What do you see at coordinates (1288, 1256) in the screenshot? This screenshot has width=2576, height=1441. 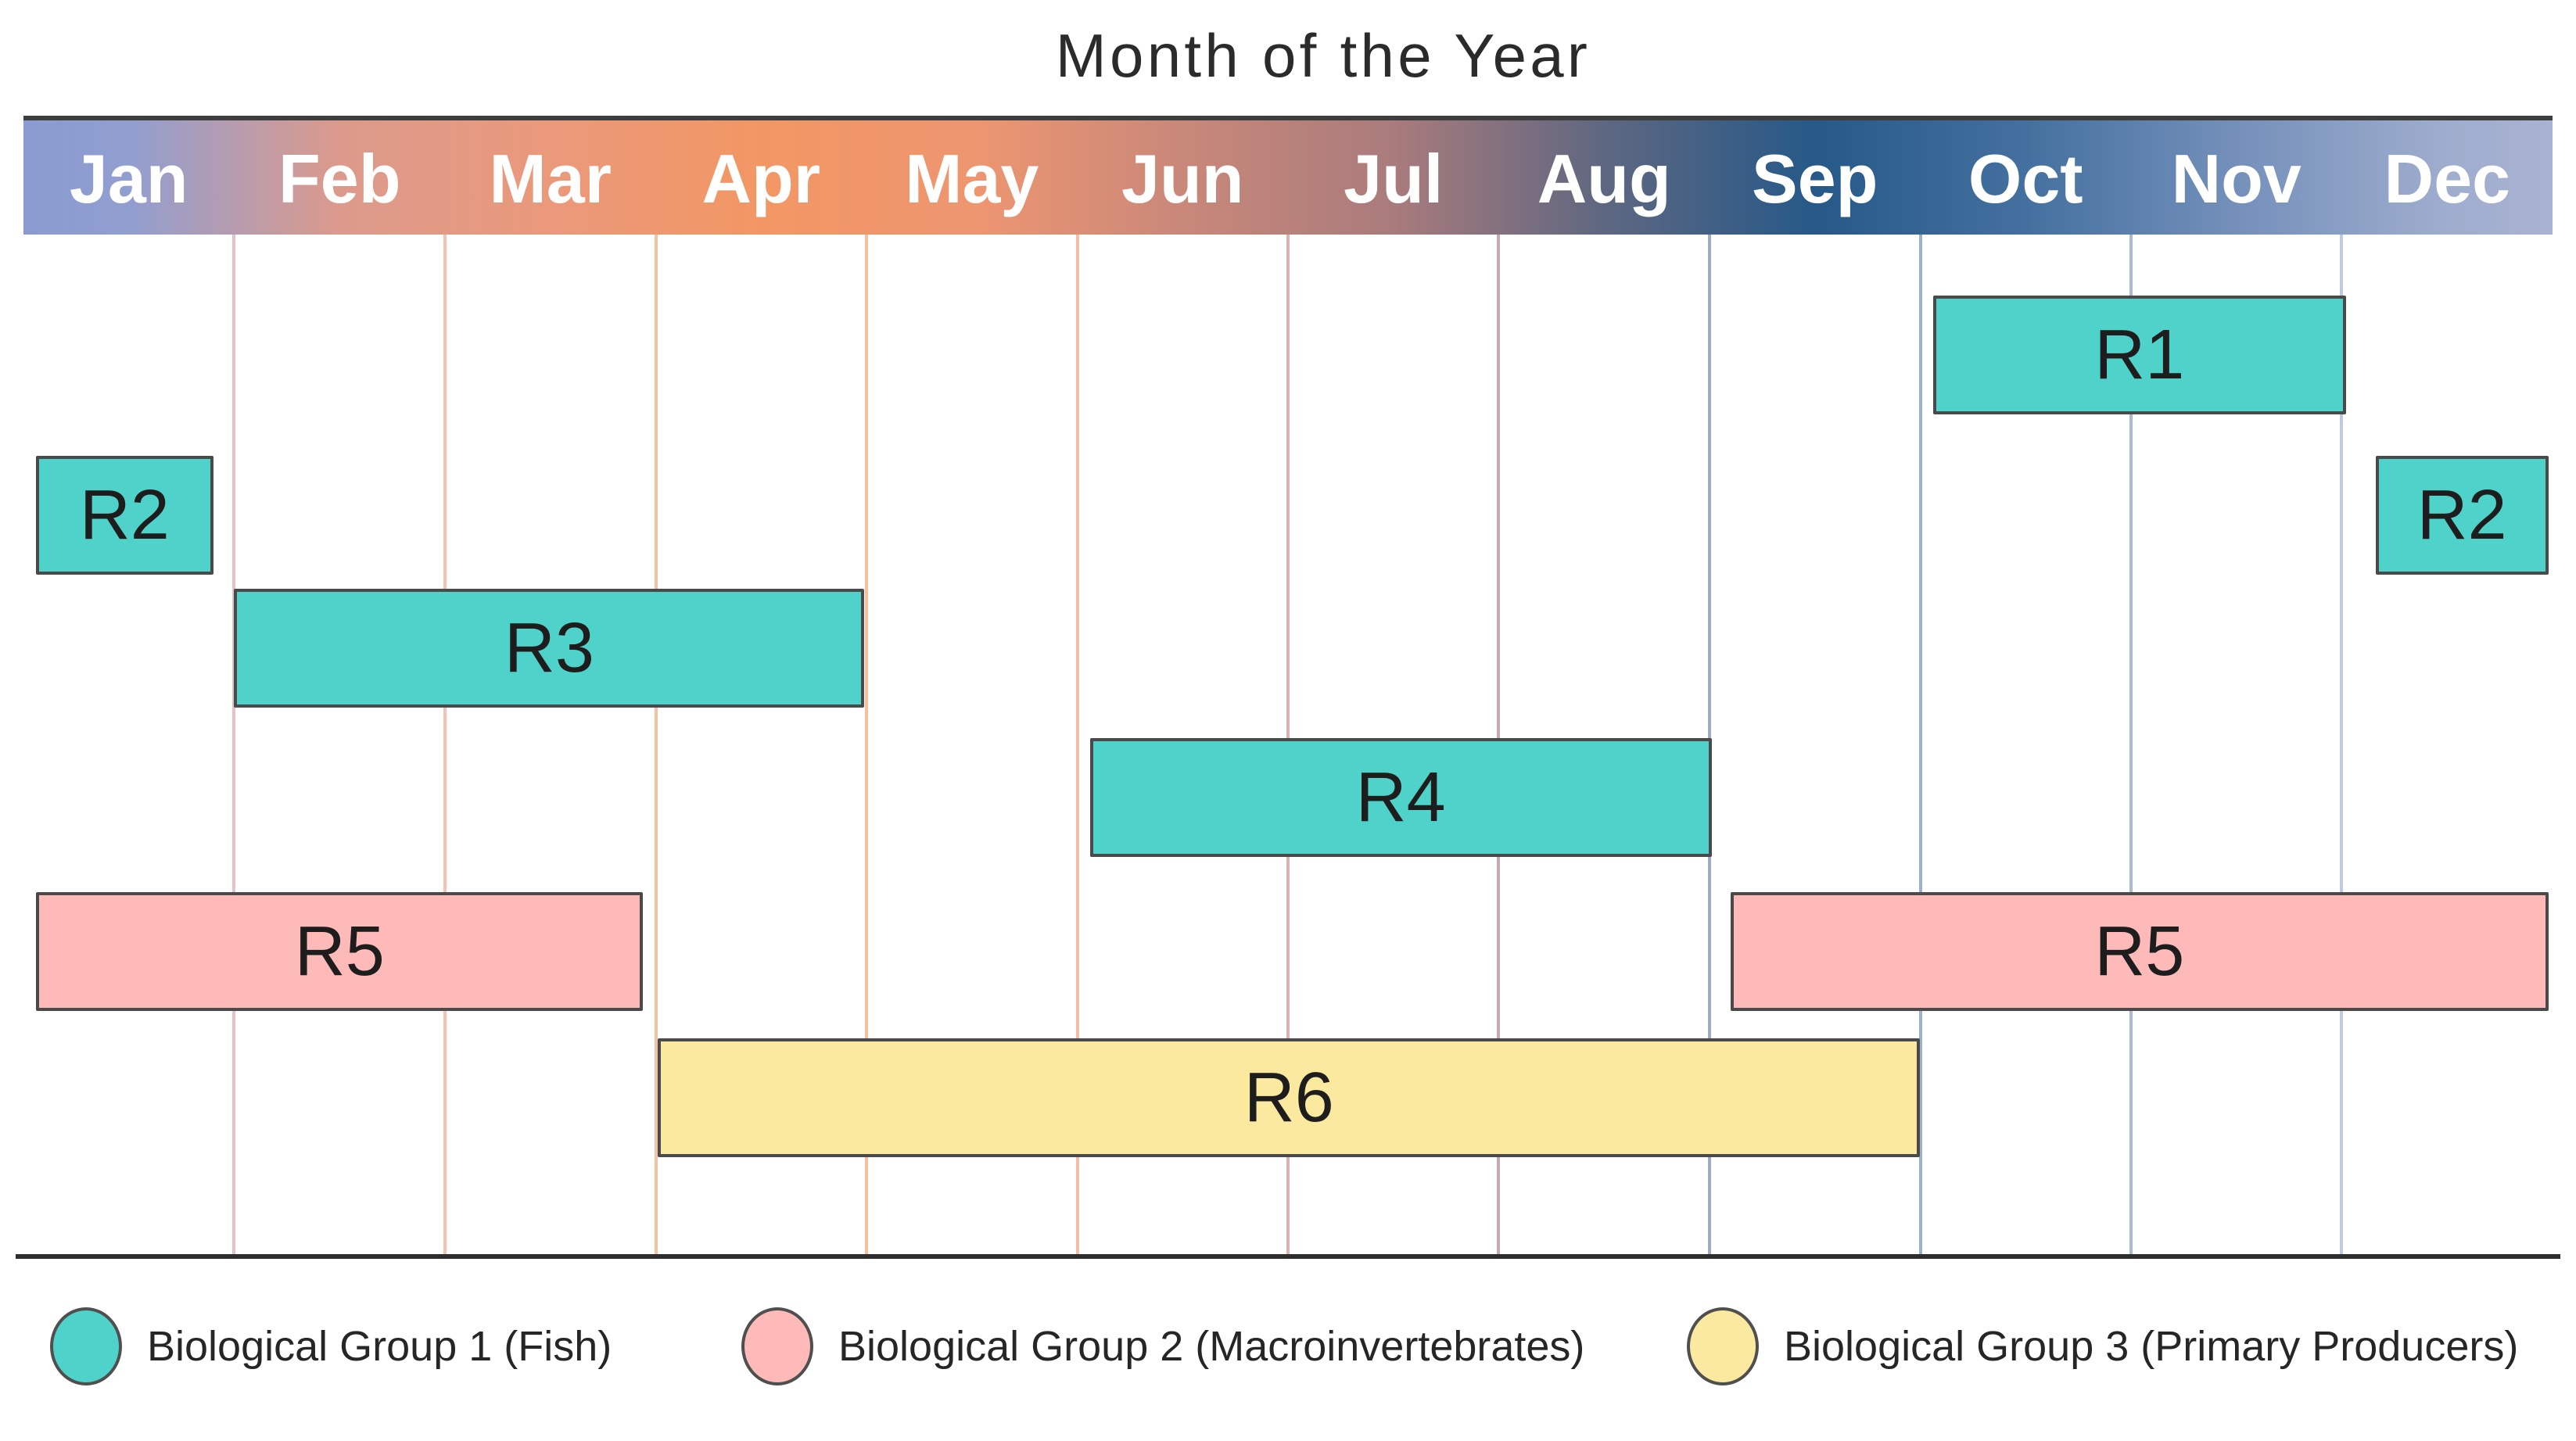 I see `bottom-axis-line` at bounding box center [1288, 1256].